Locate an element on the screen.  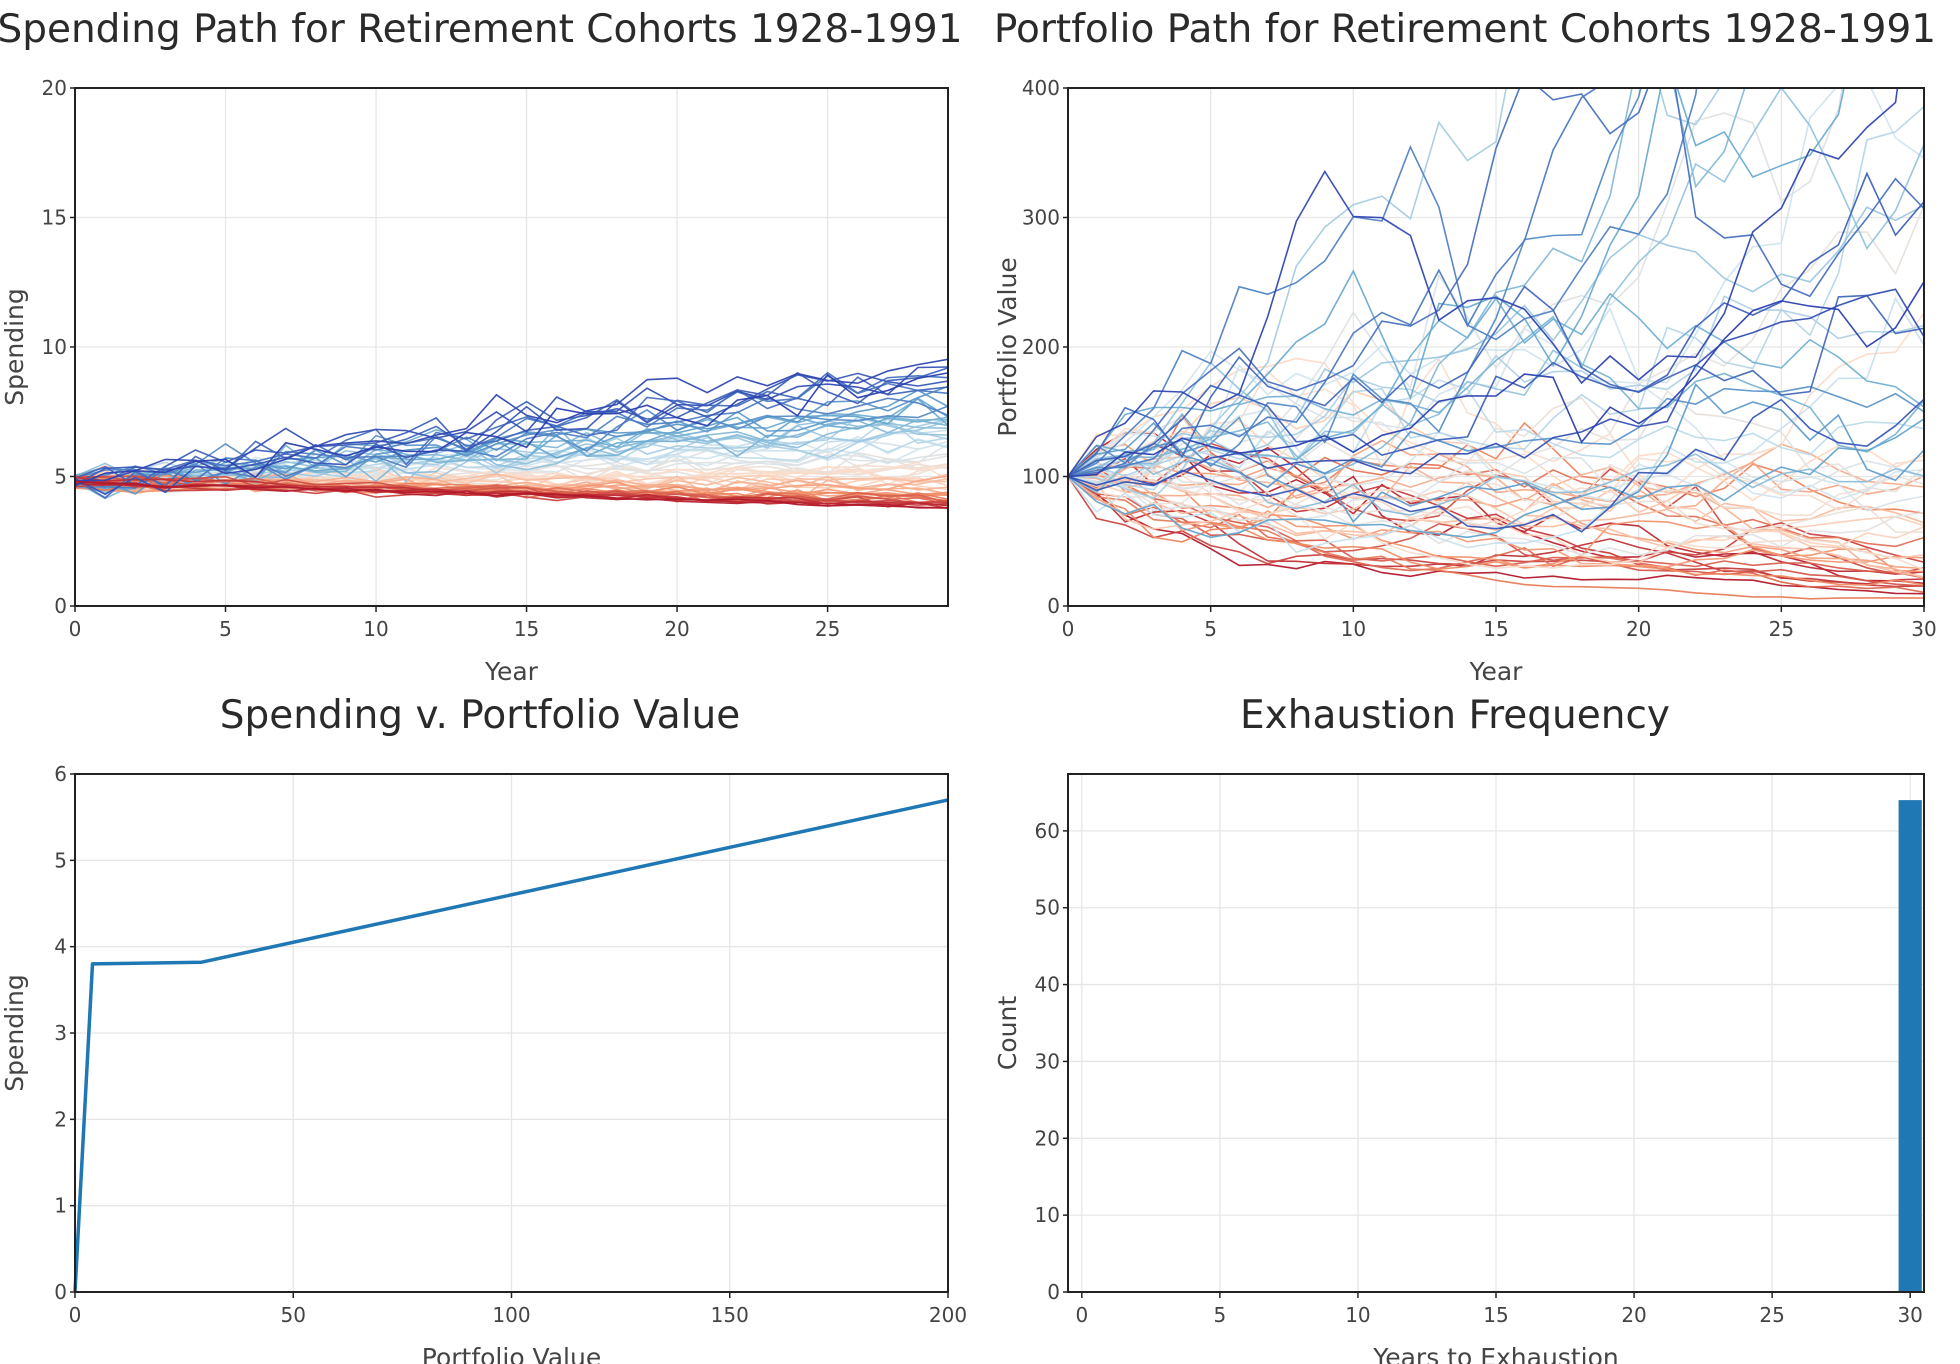
x-tick-label: 50 is located at coordinates (293, 1315).